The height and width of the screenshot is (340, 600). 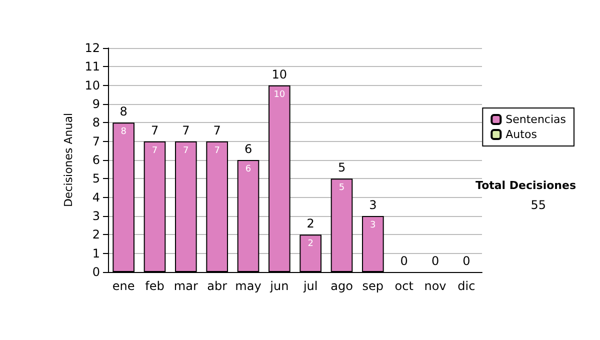 I want to click on legend-label: Sentencias, so click(x=536, y=119).